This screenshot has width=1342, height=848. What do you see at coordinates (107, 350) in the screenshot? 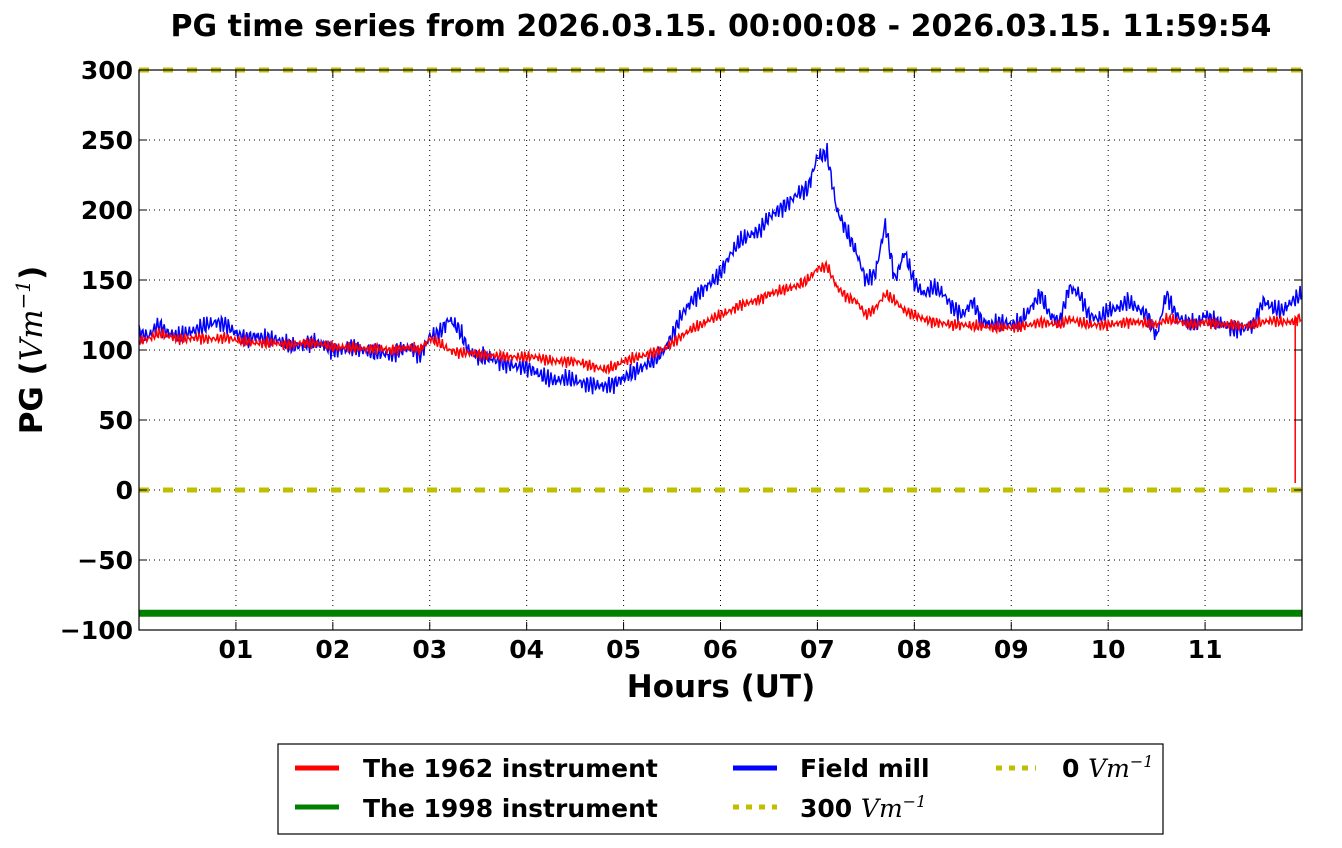
I see `y-tick-label: 100` at bounding box center [107, 350].